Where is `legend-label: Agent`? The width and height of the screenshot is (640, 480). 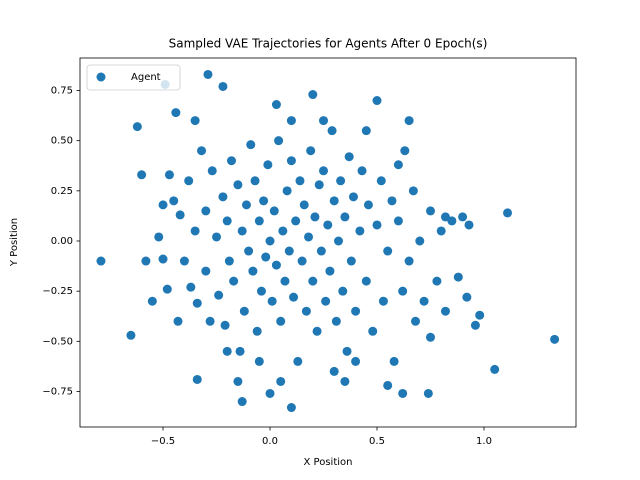 legend-label: Agent is located at coordinates (146, 77).